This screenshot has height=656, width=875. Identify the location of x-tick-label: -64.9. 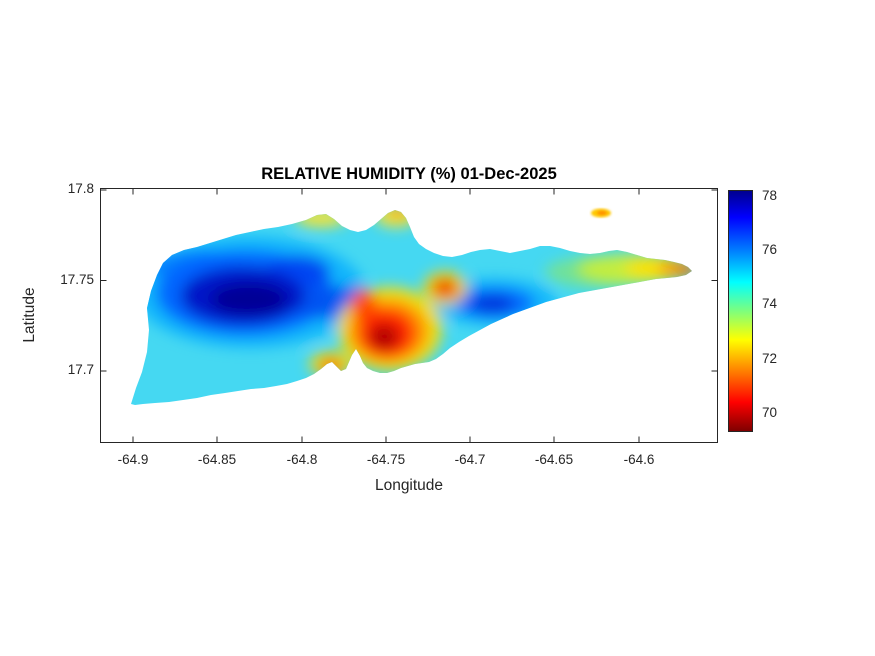
(133, 459).